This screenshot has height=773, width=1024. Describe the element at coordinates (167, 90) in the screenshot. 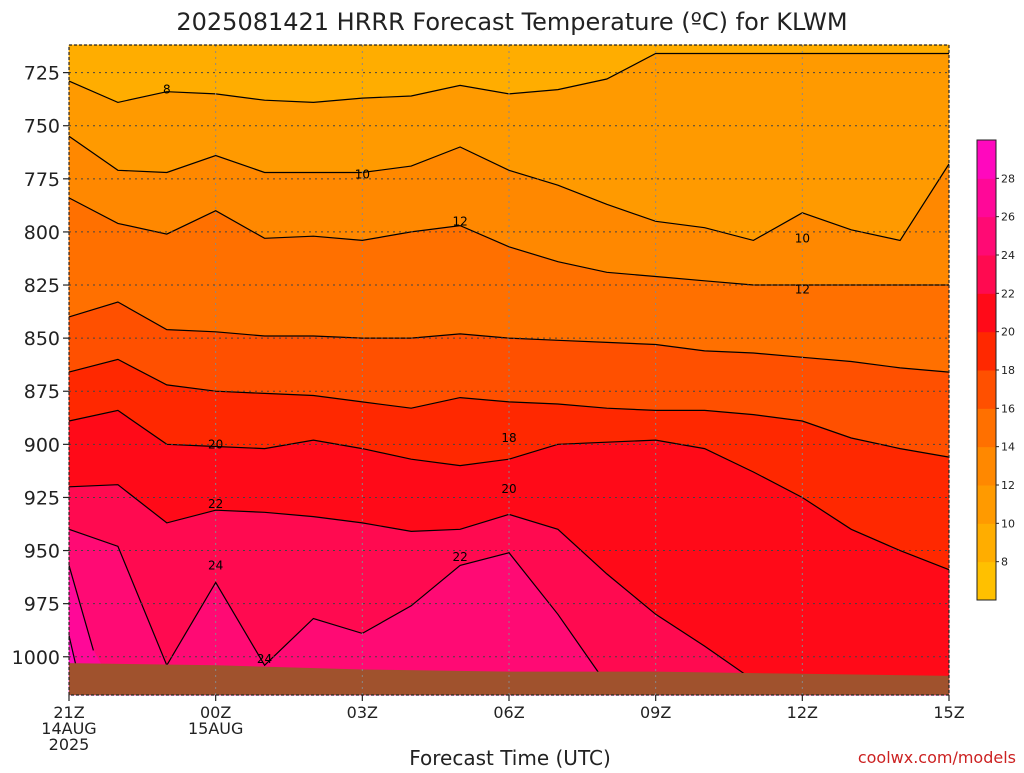

I see `contour-label: 8` at that location.